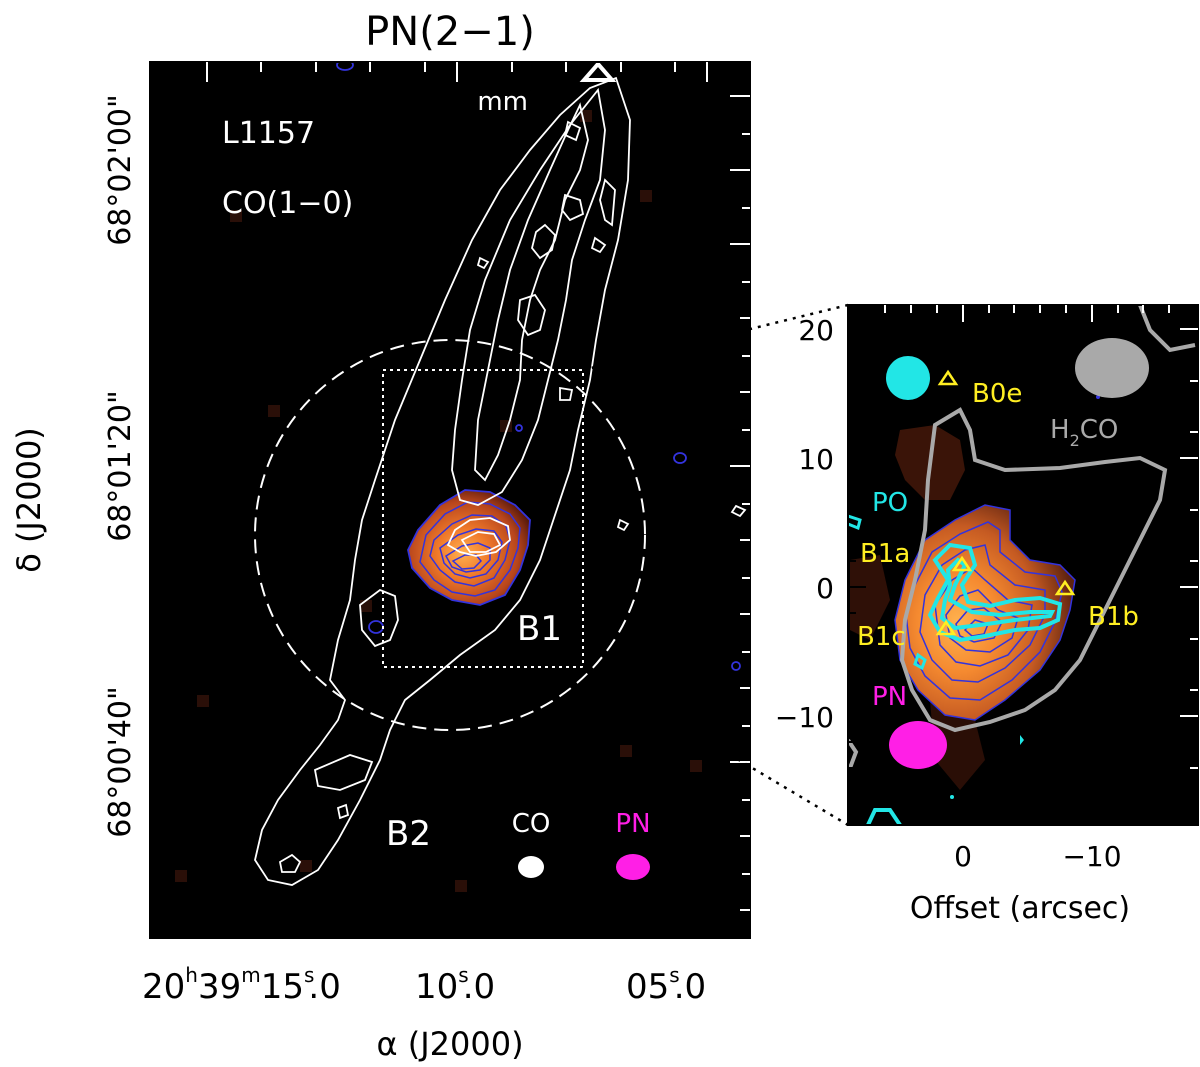 This screenshot has width=1200, height=1067. What do you see at coordinates (450, 32) in the screenshot?
I see `figure-title: PN(2−1)` at bounding box center [450, 32].